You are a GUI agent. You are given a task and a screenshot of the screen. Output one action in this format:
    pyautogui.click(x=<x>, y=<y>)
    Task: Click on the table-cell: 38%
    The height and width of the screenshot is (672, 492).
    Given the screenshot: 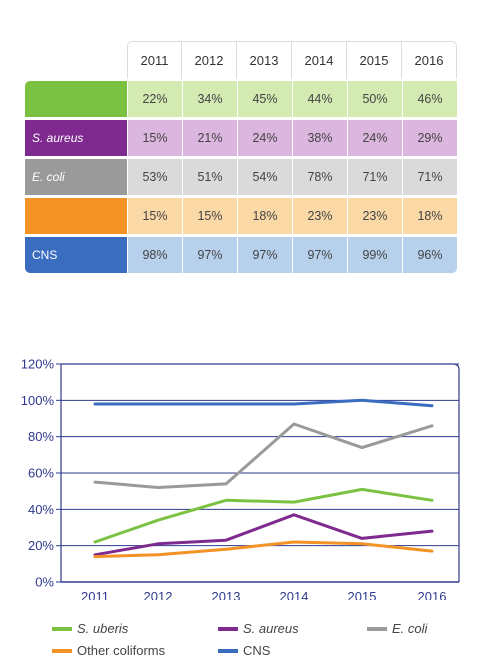 What is the action you would take?
    pyautogui.click(x=319, y=138)
    